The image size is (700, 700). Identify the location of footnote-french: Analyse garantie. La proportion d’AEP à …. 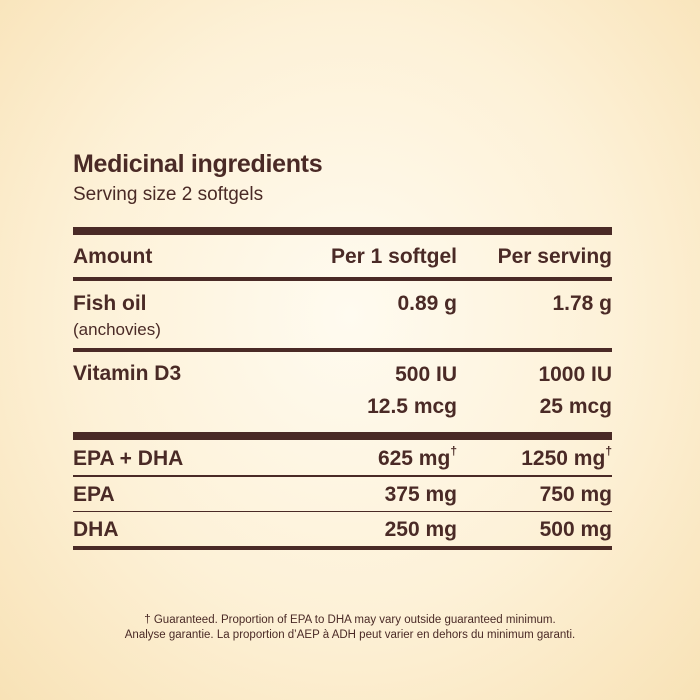
(350, 635).